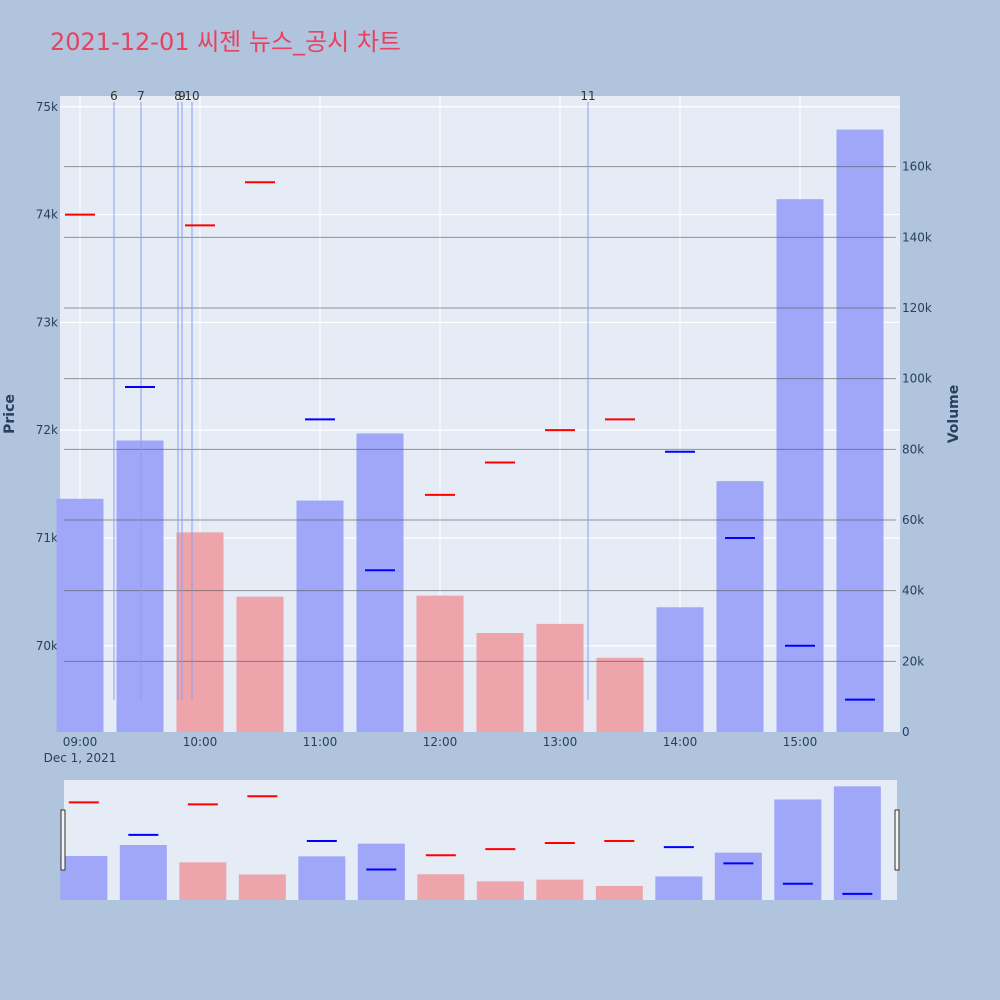 This screenshot has height=1000, width=1000. Describe the element at coordinates (80, 742) in the screenshot. I see `time-tick-label: 09:00` at that location.